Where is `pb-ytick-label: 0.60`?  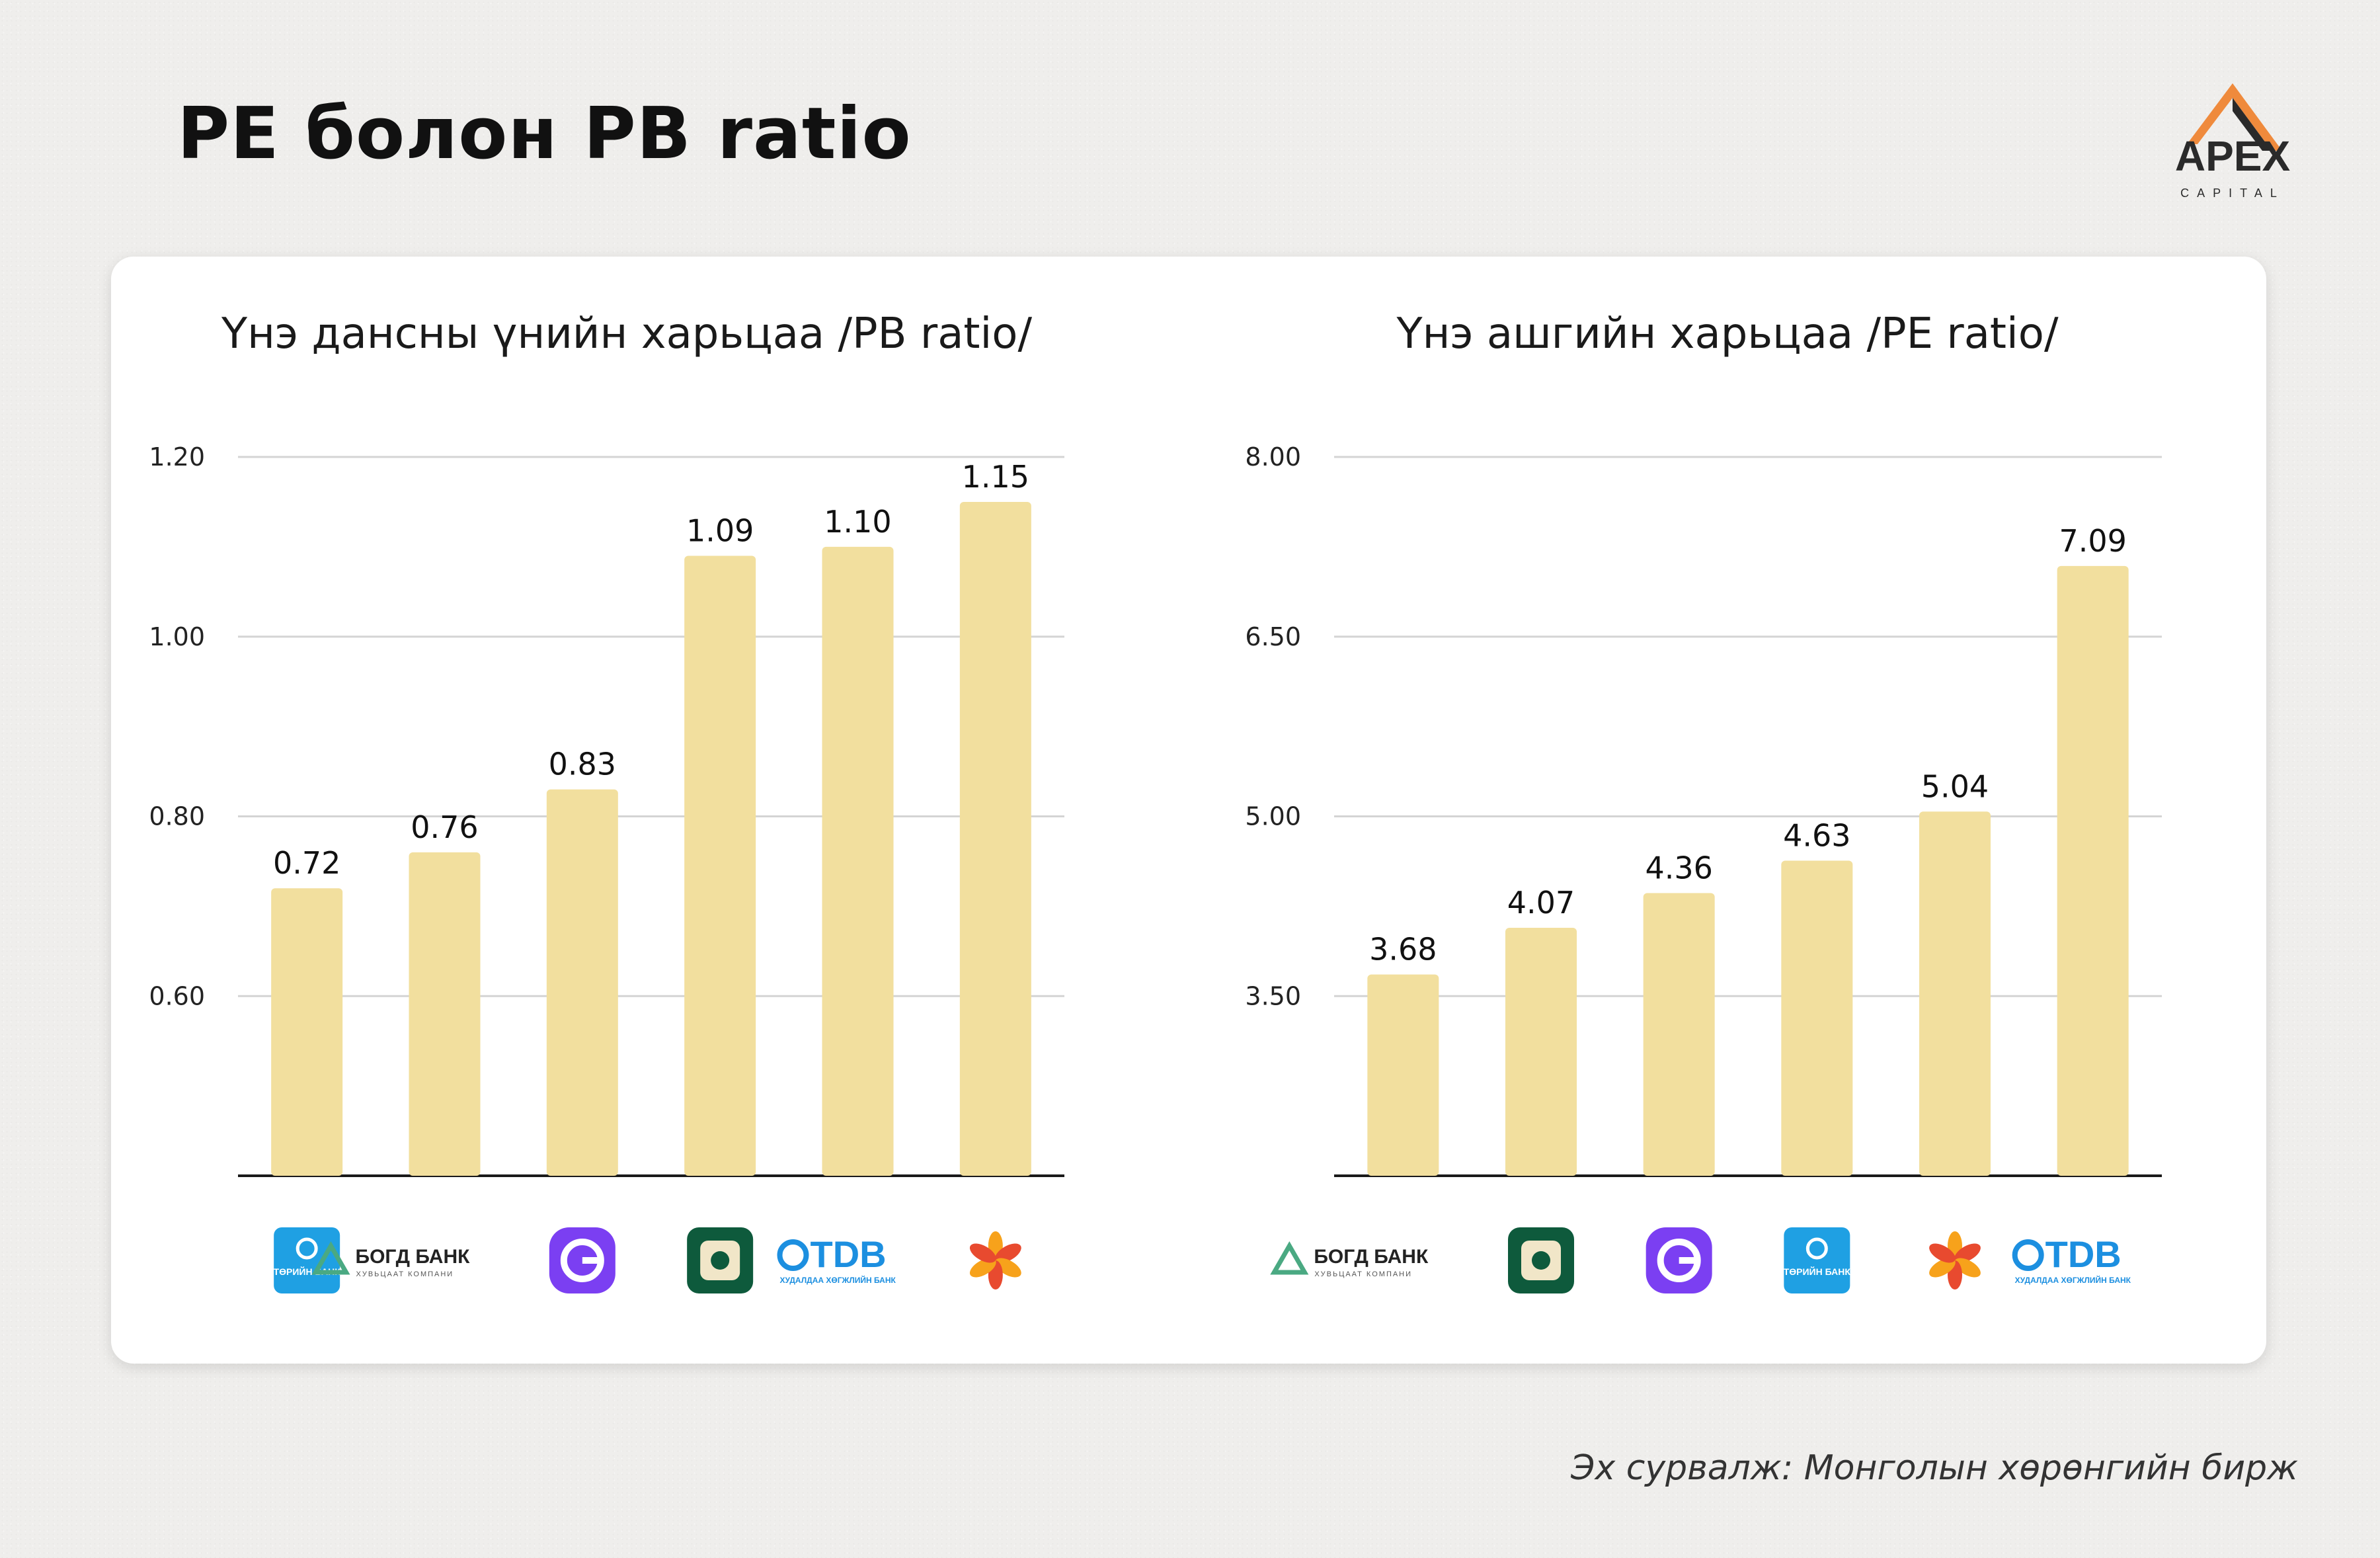 pb-ytick-label: 0.60 is located at coordinates (177, 995).